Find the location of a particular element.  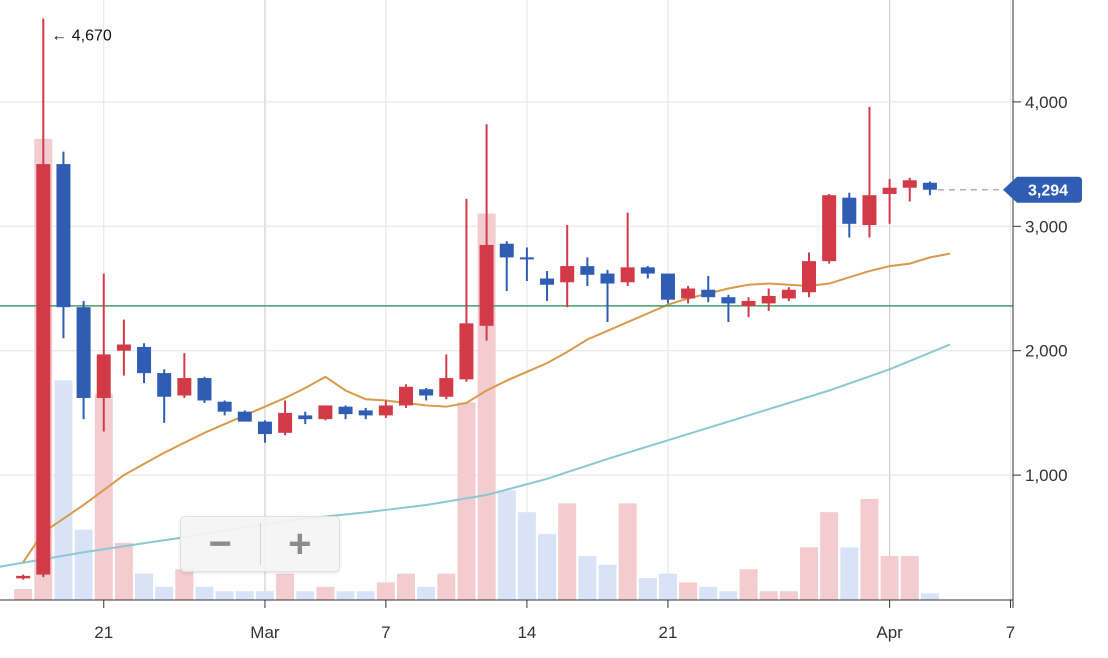

last-price-badge is located at coordinates (1042, 189).